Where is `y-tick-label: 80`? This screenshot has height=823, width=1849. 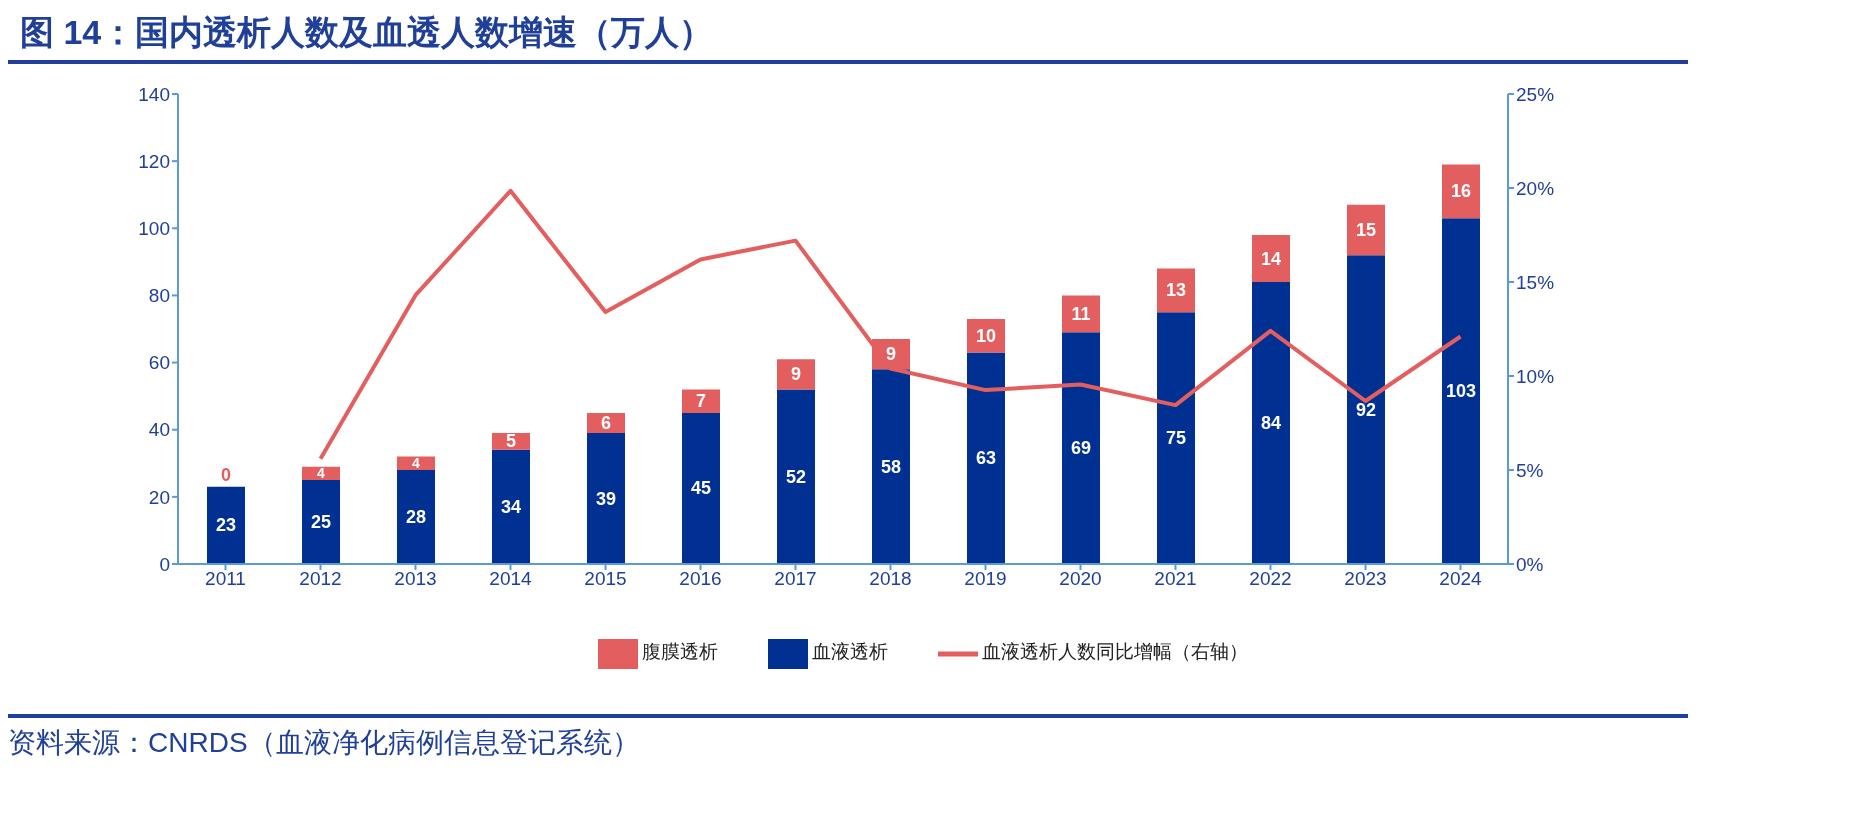
y-tick-label: 80 is located at coordinates (159, 296).